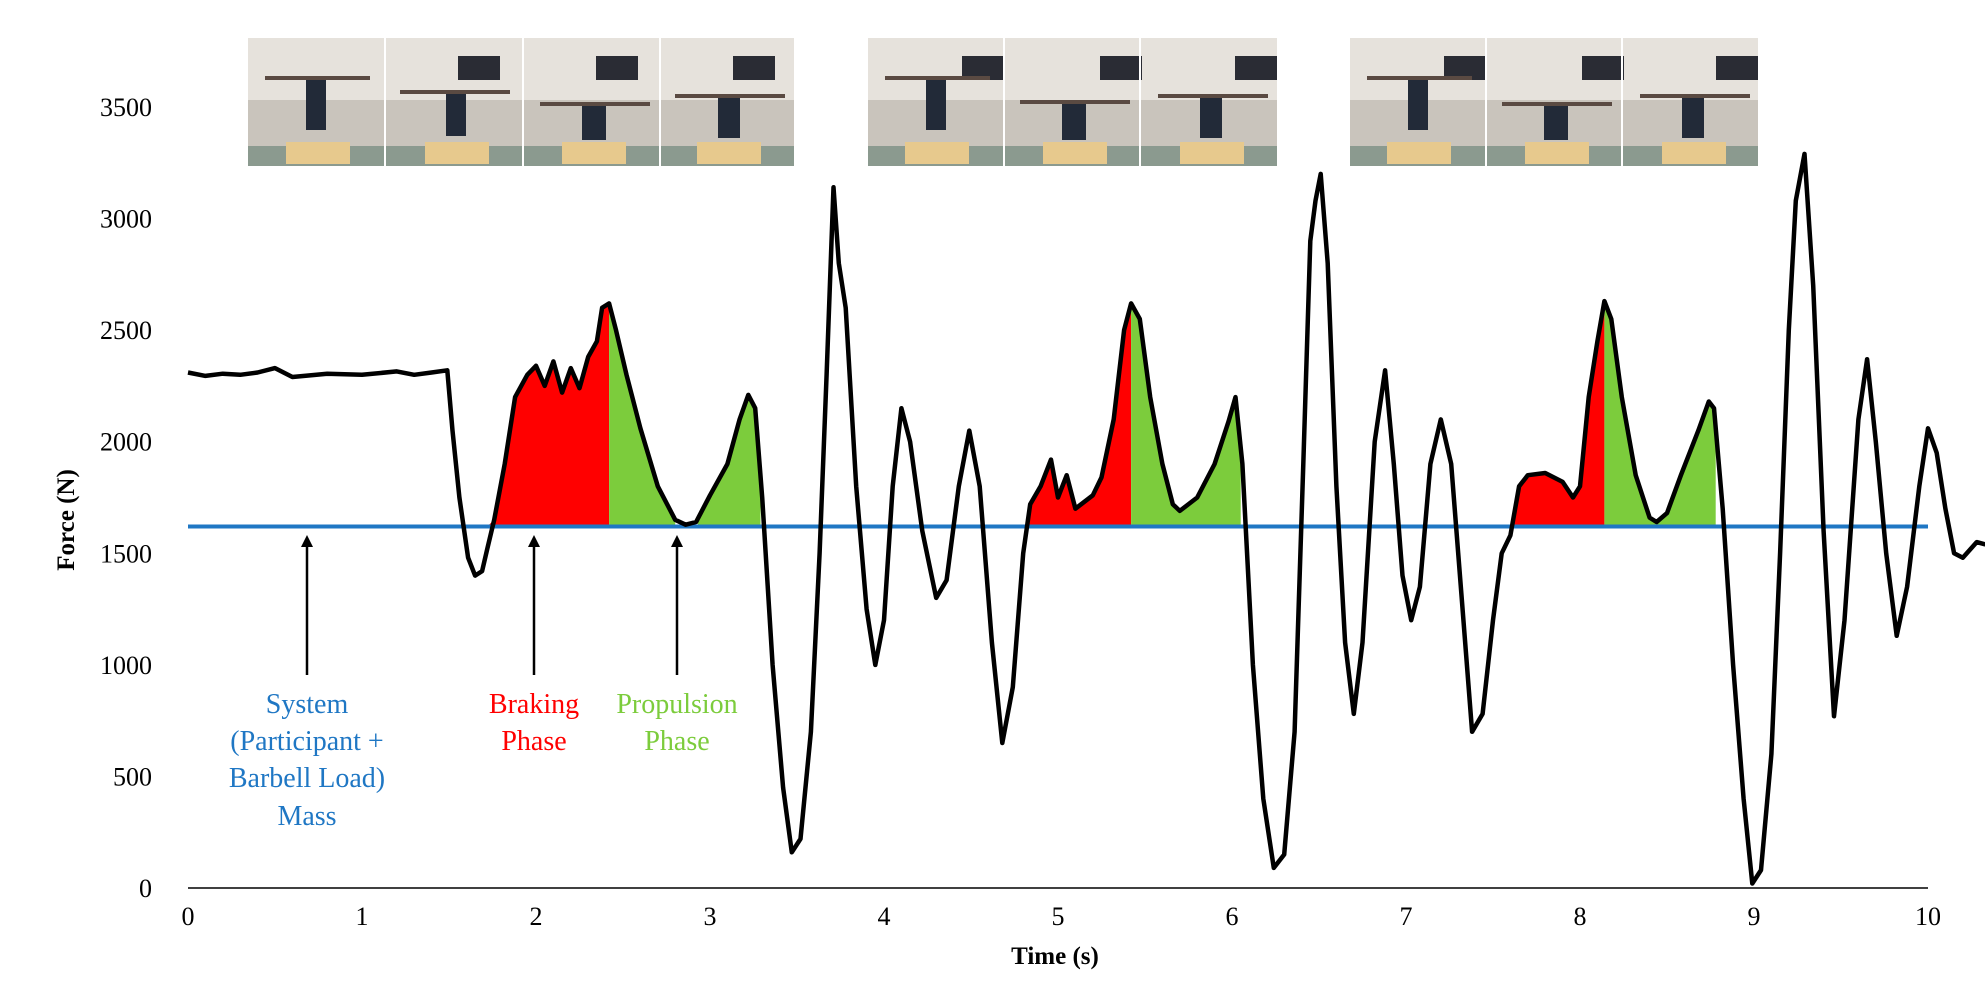 The height and width of the screenshot is (997, 1985). What do you see at coordinates (307, 541) in the screenshot?
I see `system-arrowhead` at bounding box center [307, 541].